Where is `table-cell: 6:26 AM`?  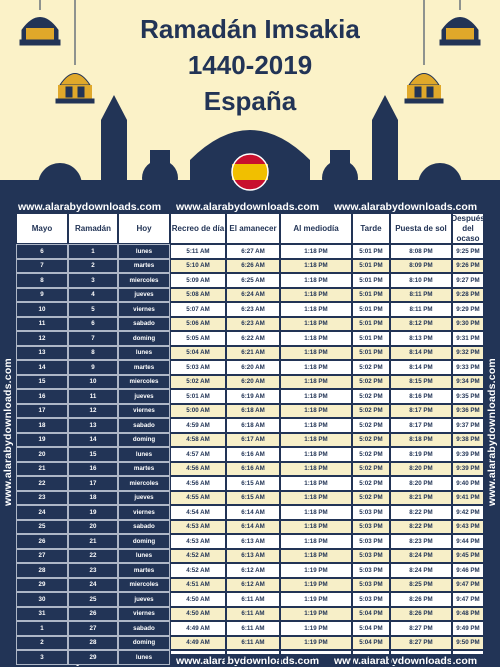
table-cell: 6:26 AM is located at coordinates (253, 265).